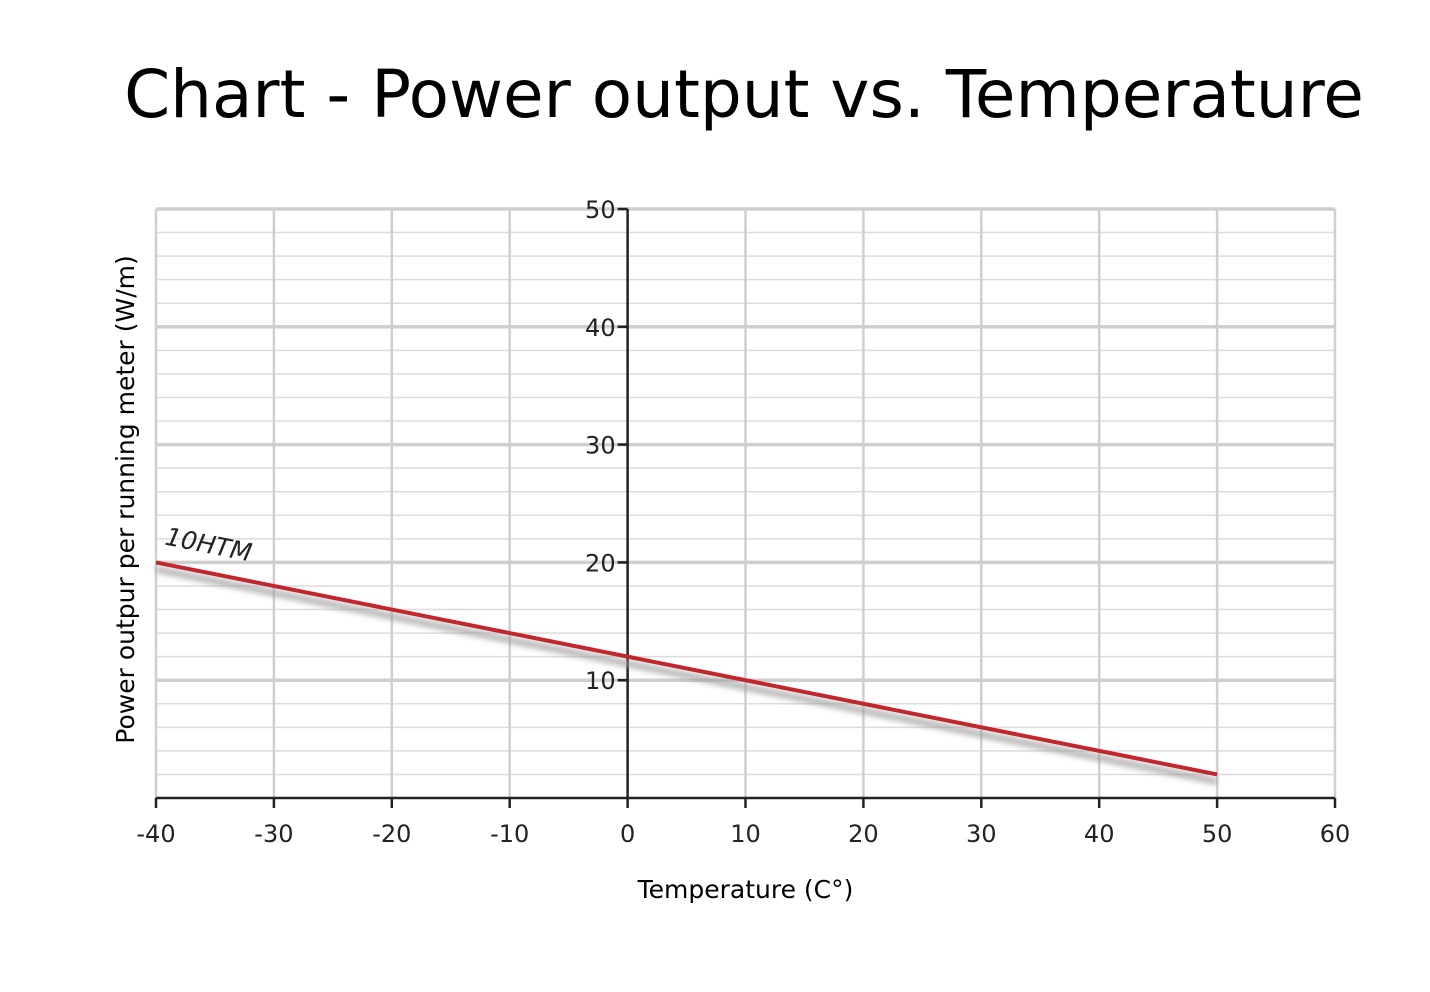 This screenshot has width=1430, height=992. What do you see at coordinates (273, 834) in the screenshot?
I see `x-tick-label: -30` at bounding box center [273, 834].